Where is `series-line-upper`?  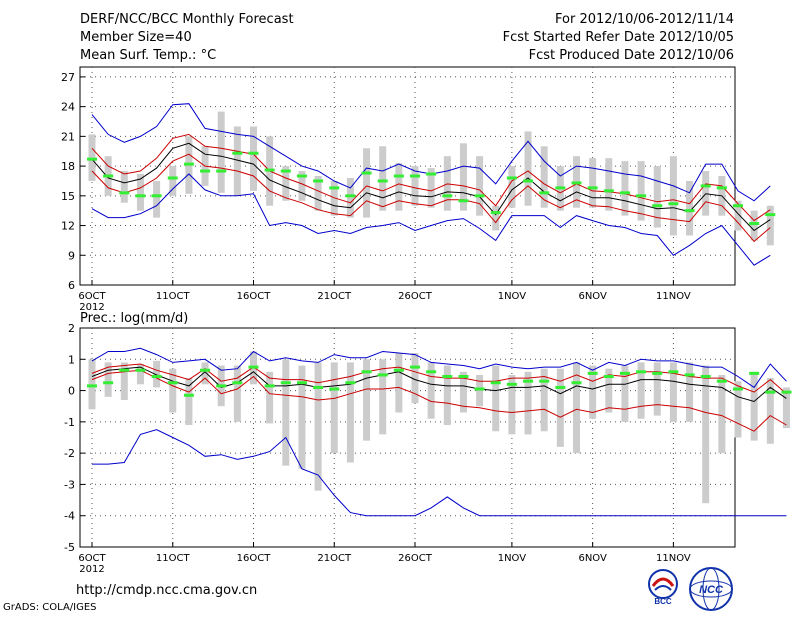 series-line-upper is located at coordinates (439, 379).